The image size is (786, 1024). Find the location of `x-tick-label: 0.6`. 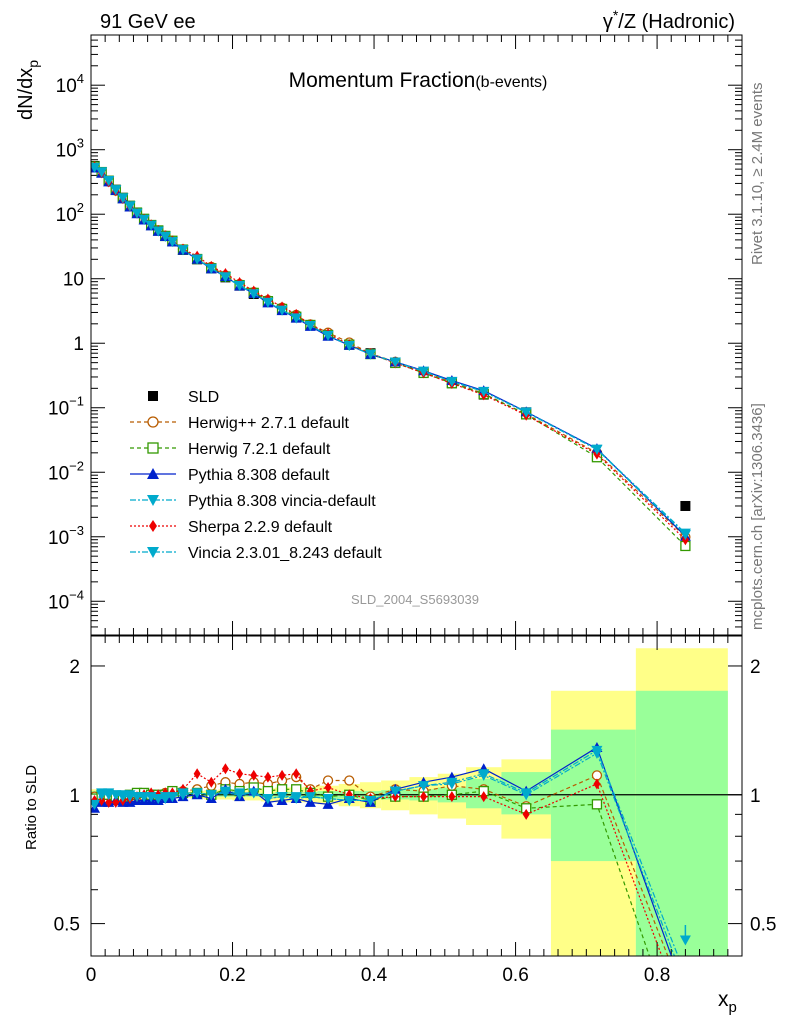

x-tick-label: 0.6 is located at coordinates (515, 975).